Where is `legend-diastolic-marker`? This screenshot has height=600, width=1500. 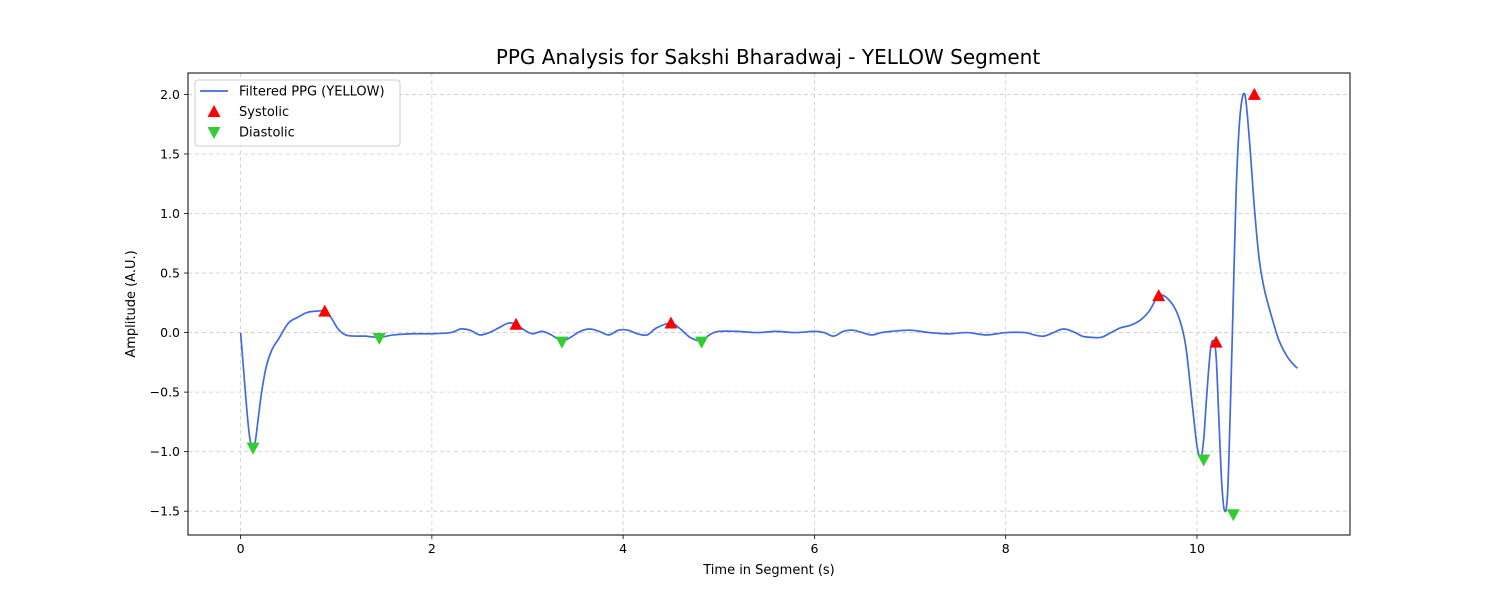
legend-diastolic-marker is located at coordinates (214, 133).